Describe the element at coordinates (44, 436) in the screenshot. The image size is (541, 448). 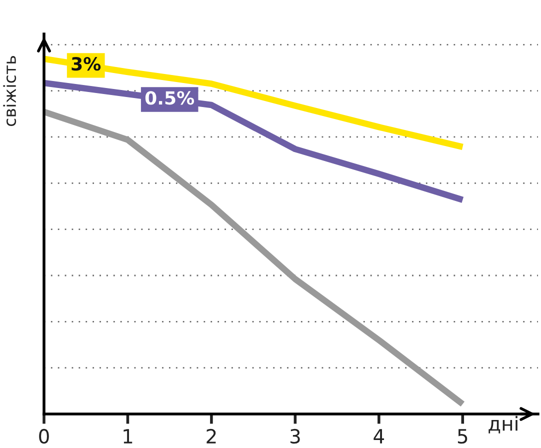
I see `x-tick-label: 0` at that location.